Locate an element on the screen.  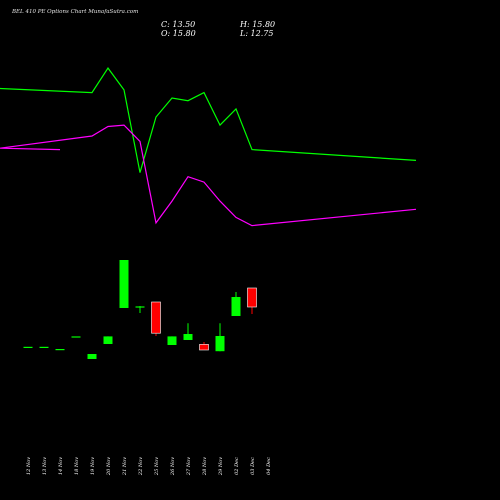
candle-03-dec is located at coordinates (252, 300).